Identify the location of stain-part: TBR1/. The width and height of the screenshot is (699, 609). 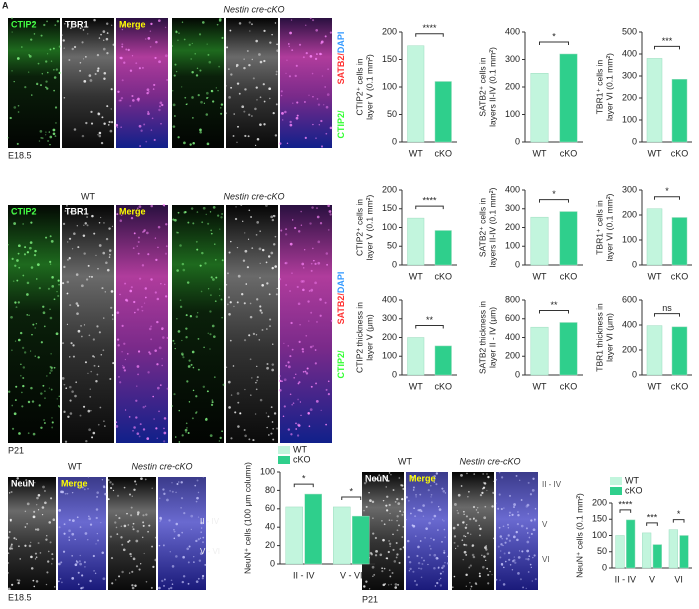
(341, 337).